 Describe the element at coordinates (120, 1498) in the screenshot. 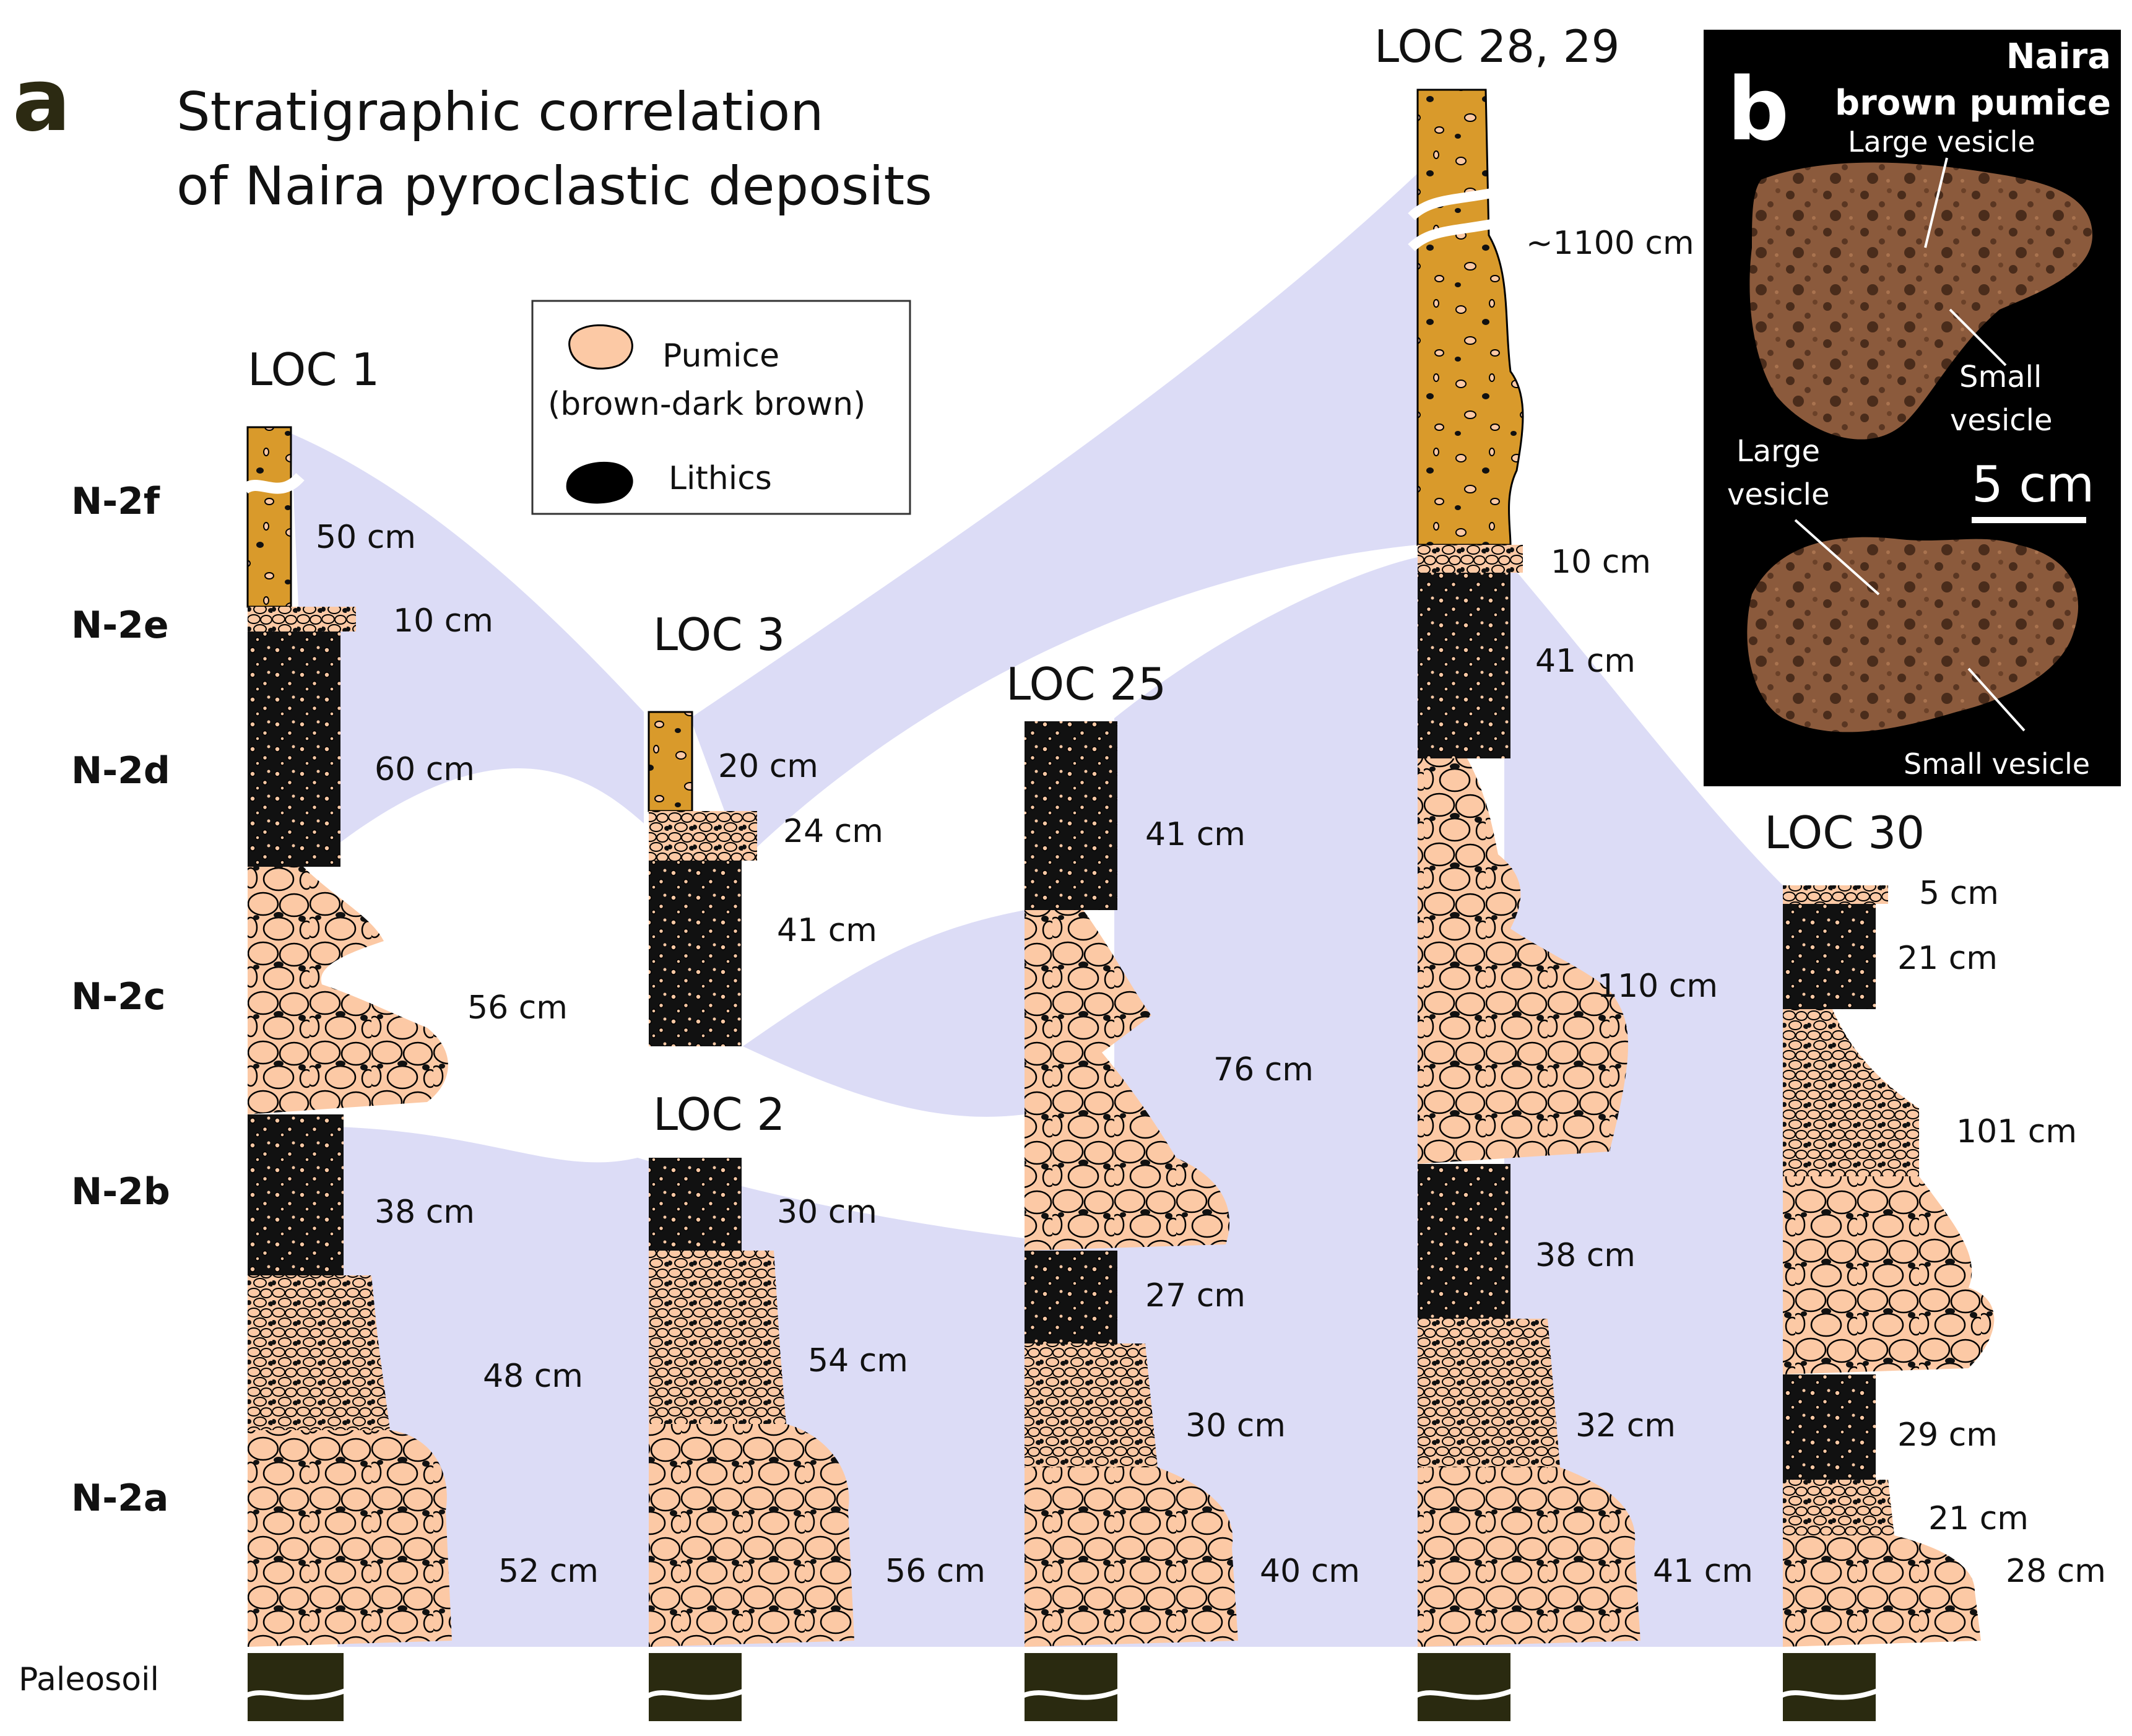

I see `unit-label-n2a: N-2a` at that location.